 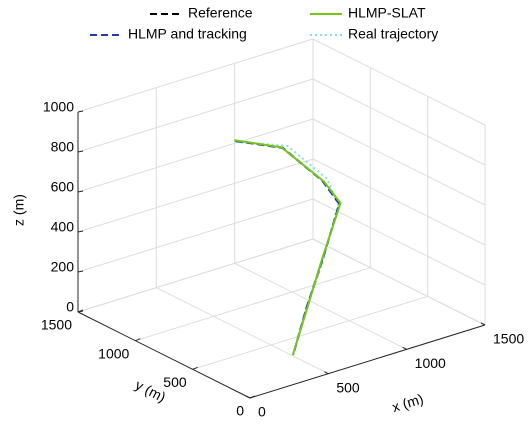 I want to click on legend-label: HLMP-SLAT, so click(x=387, y=13).